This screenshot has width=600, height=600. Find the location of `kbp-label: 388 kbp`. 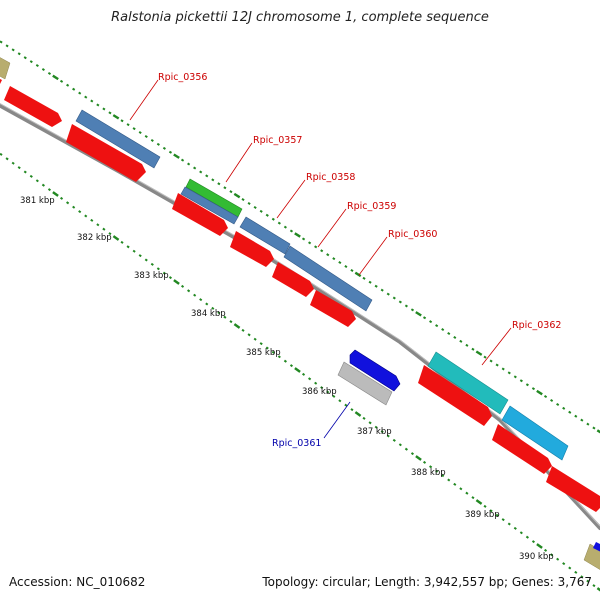

kbp-label: 388 kbp is located at coordinates (428, 473).